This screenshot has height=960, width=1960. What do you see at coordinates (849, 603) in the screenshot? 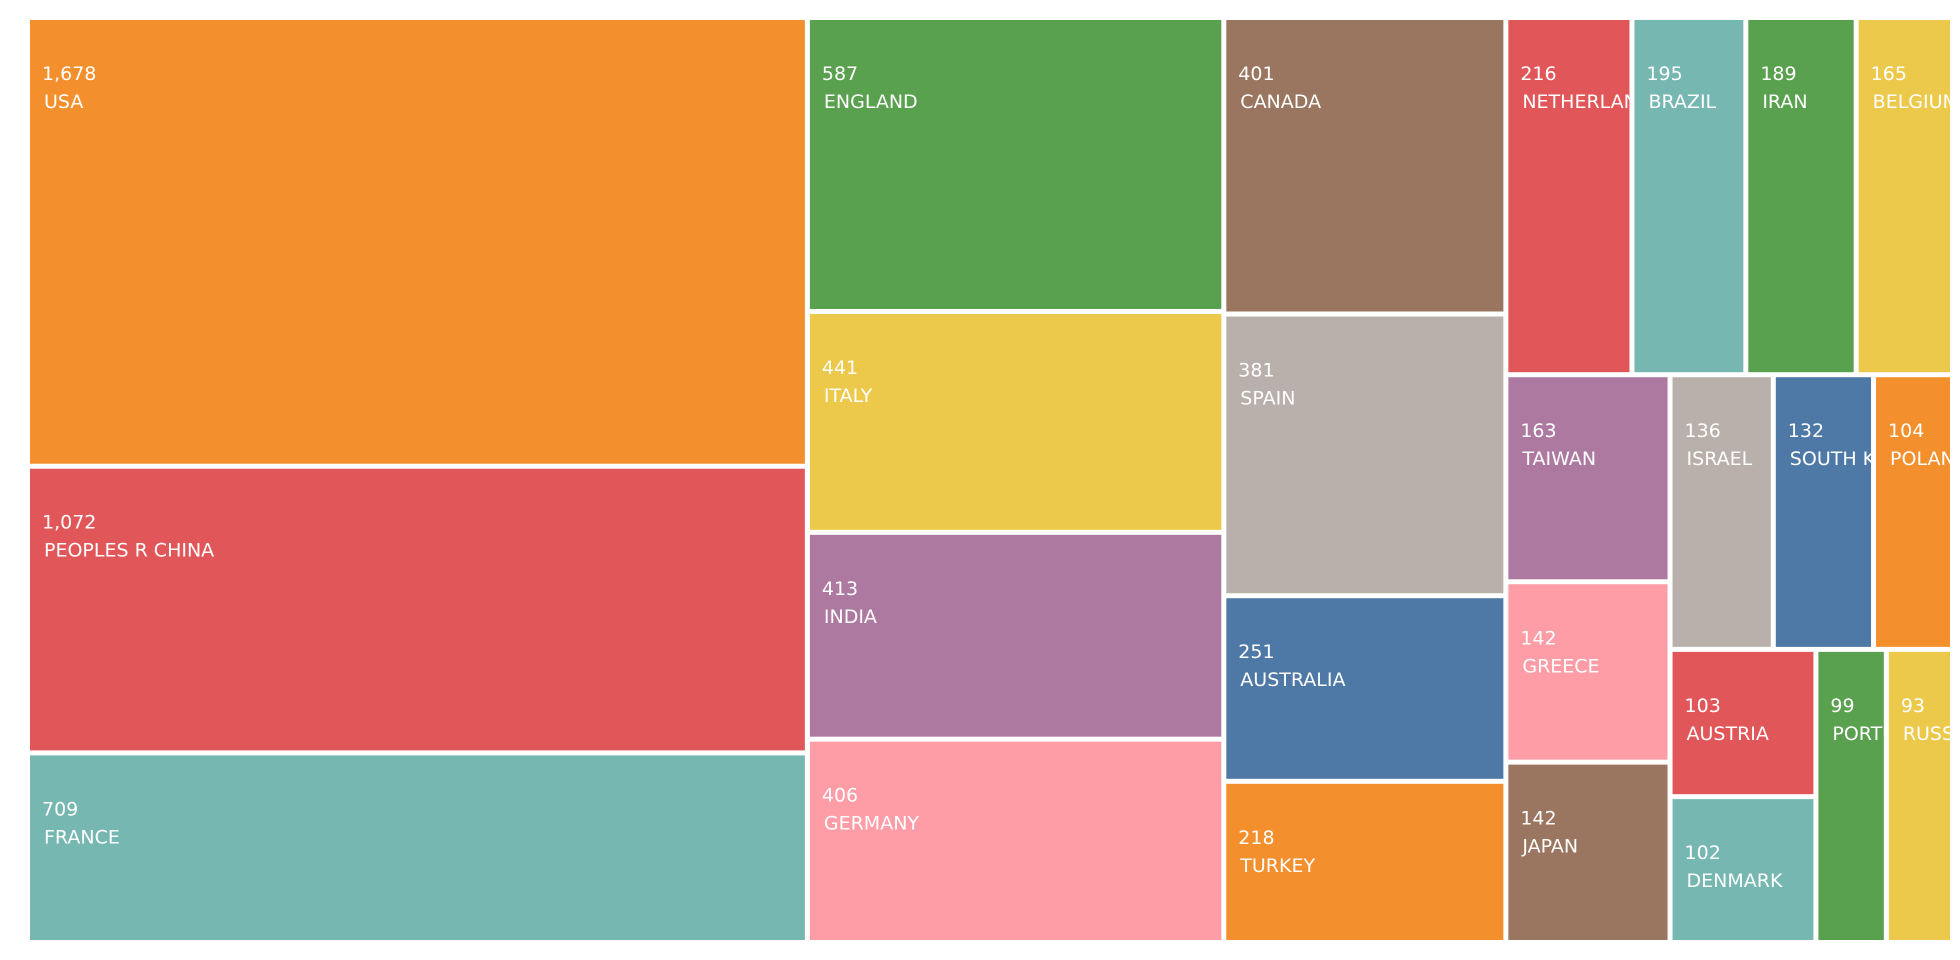
I see `tile-labels: 413 INDIA` at bounding box center [849, 603].